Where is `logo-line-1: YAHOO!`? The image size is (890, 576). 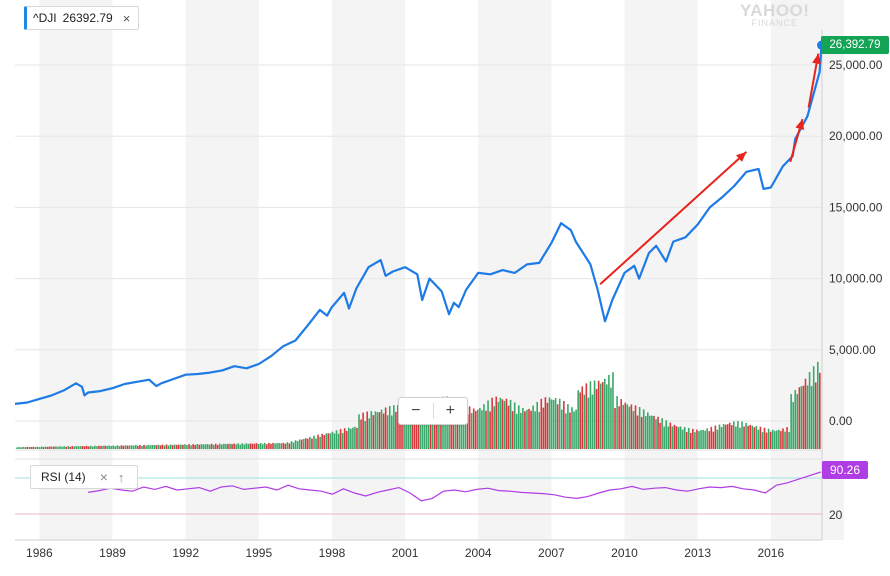
logo-line-1: YAHOO! is located at coordinates (775, 10).